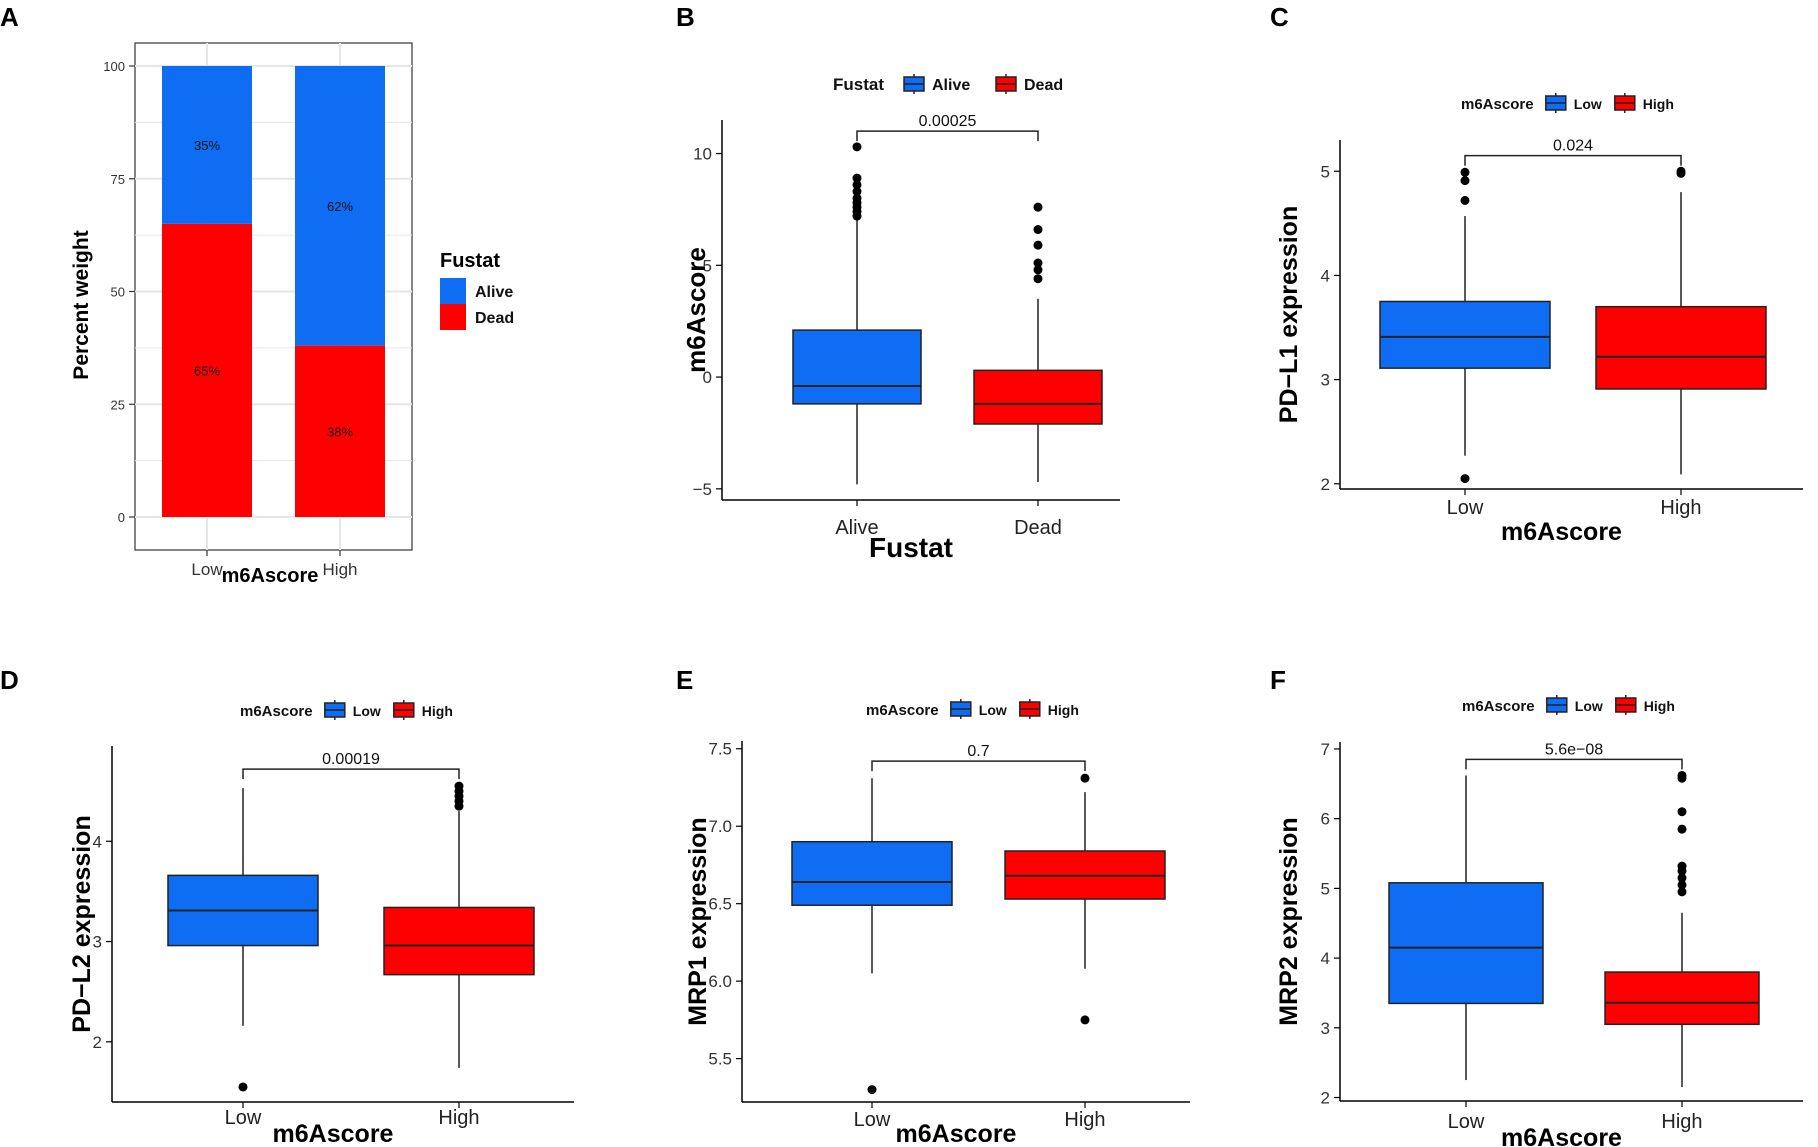  What do you see at coordinates (1574, 749) in the screenshot?
I see `p-value-label: 5.6e−08` at bounding box center [1574, 749].